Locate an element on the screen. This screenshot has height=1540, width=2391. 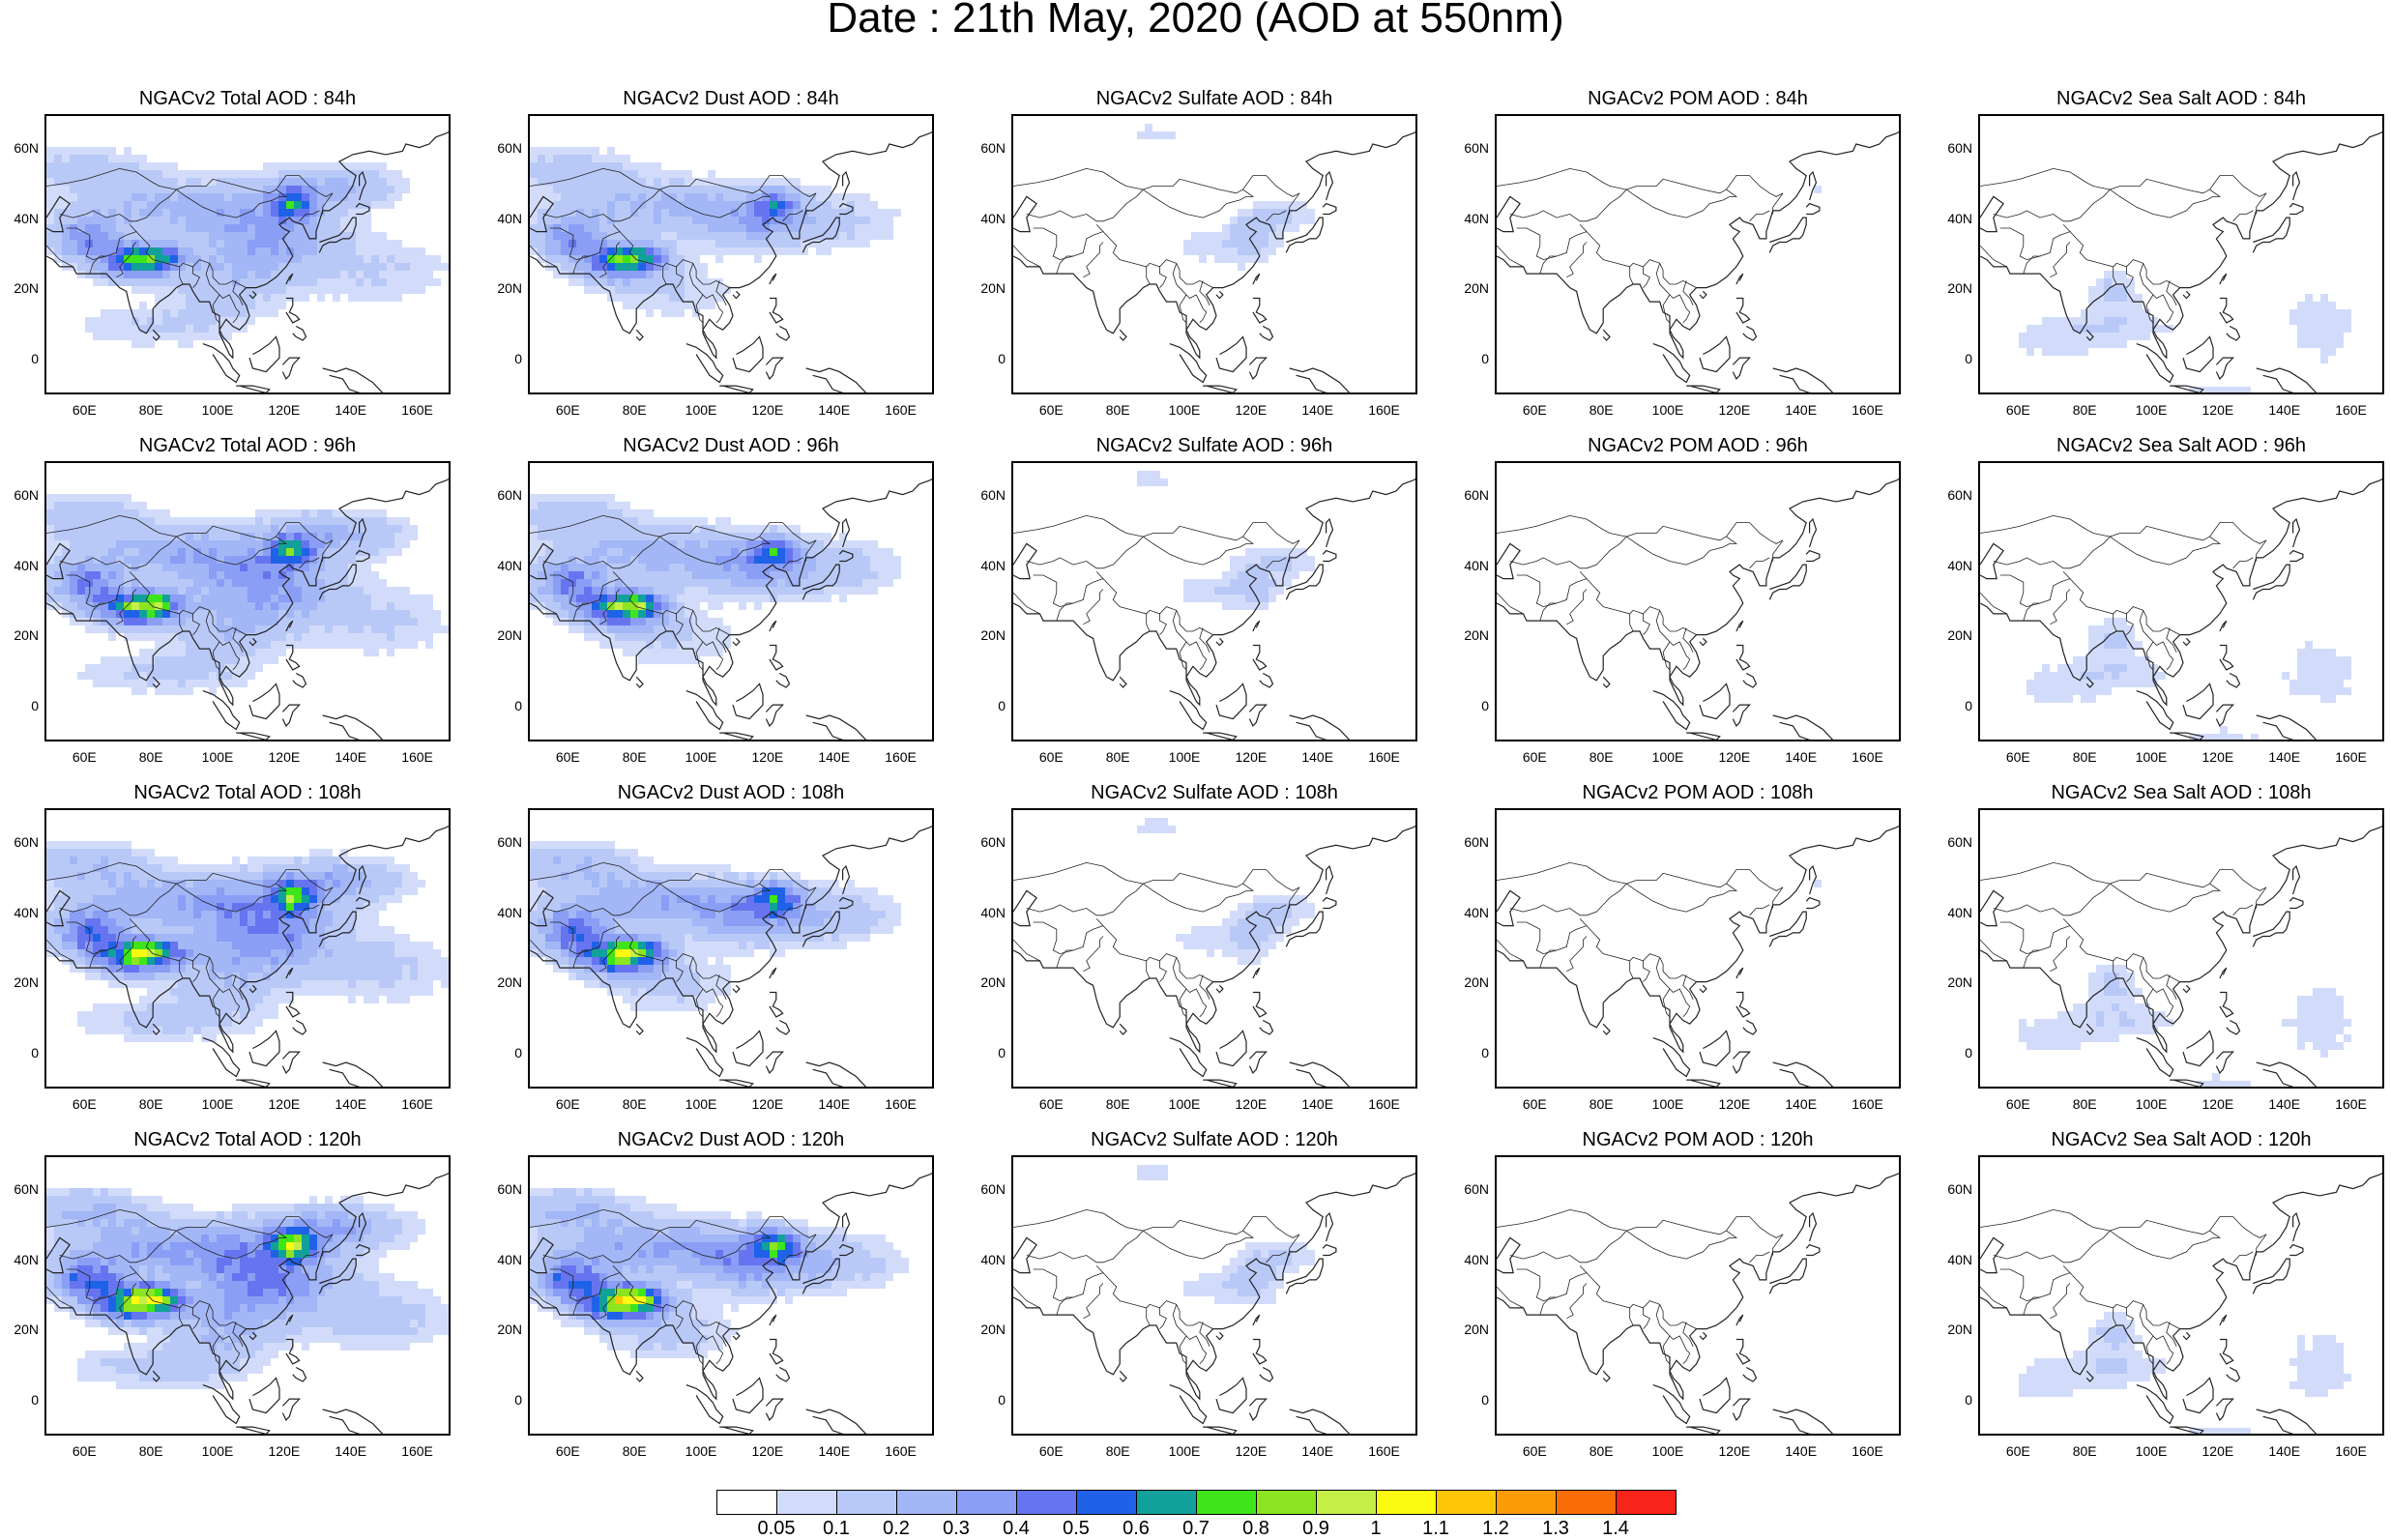
lon-tick-label: 100E is located at coordinates (701, 757).